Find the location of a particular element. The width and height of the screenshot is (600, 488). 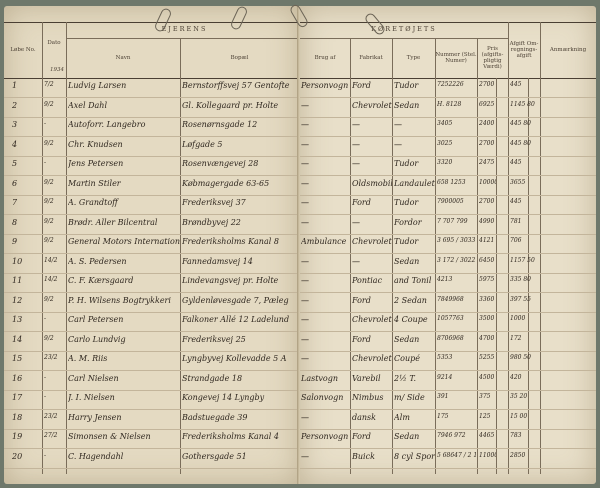

right-ledger-row: — — — 3025 2700 445 80 is located at coordinates (448, 147).